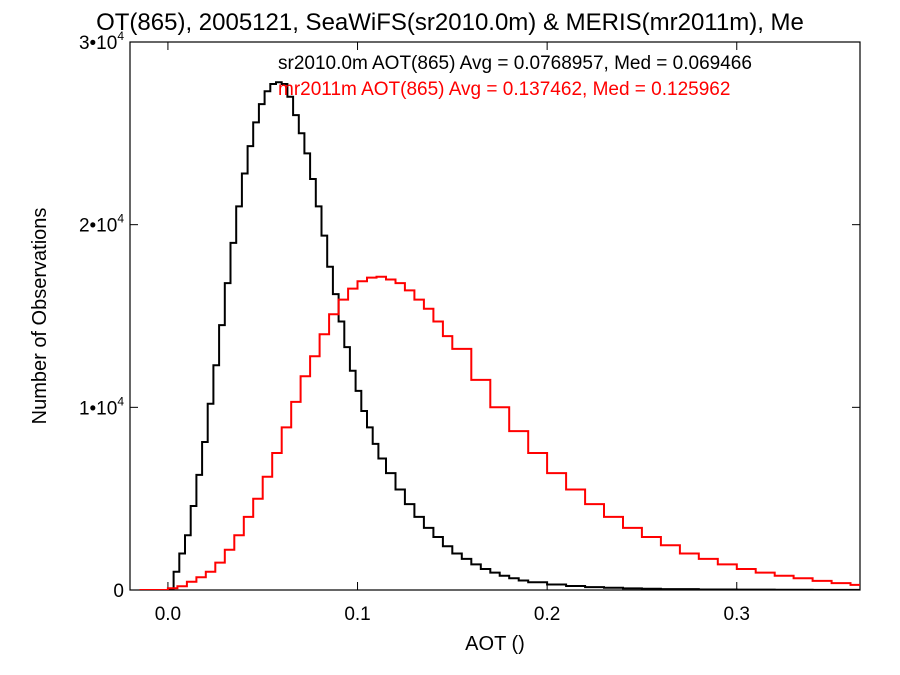 The image size is (900, 675). Describe the element at coordinates (737, 614) in the screenshot. I see `x-tick-label: 0.3` at that location.